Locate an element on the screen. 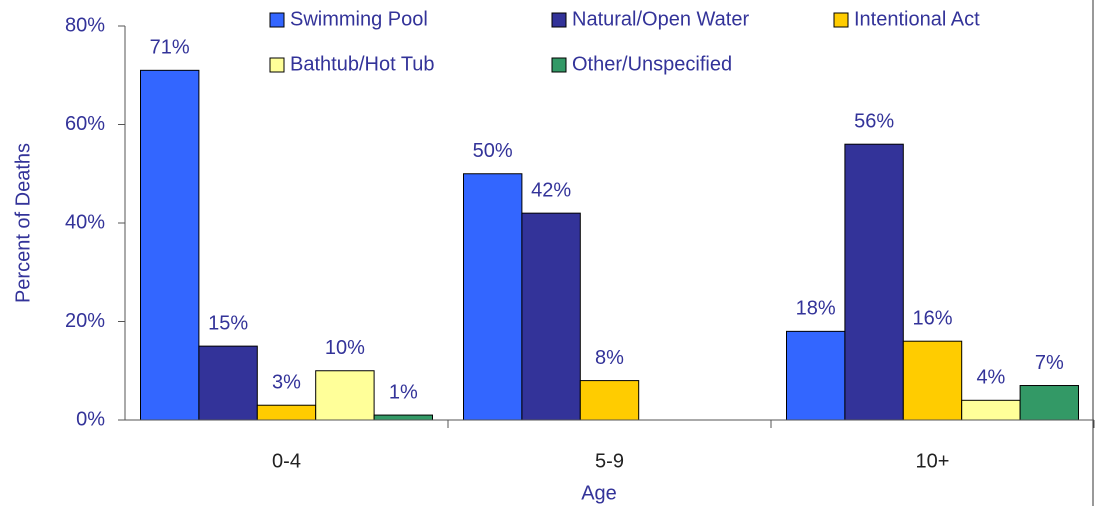 The width and height of the screenshot is (1099, 506). value-label: 16% is located at coordinates (932, 318).